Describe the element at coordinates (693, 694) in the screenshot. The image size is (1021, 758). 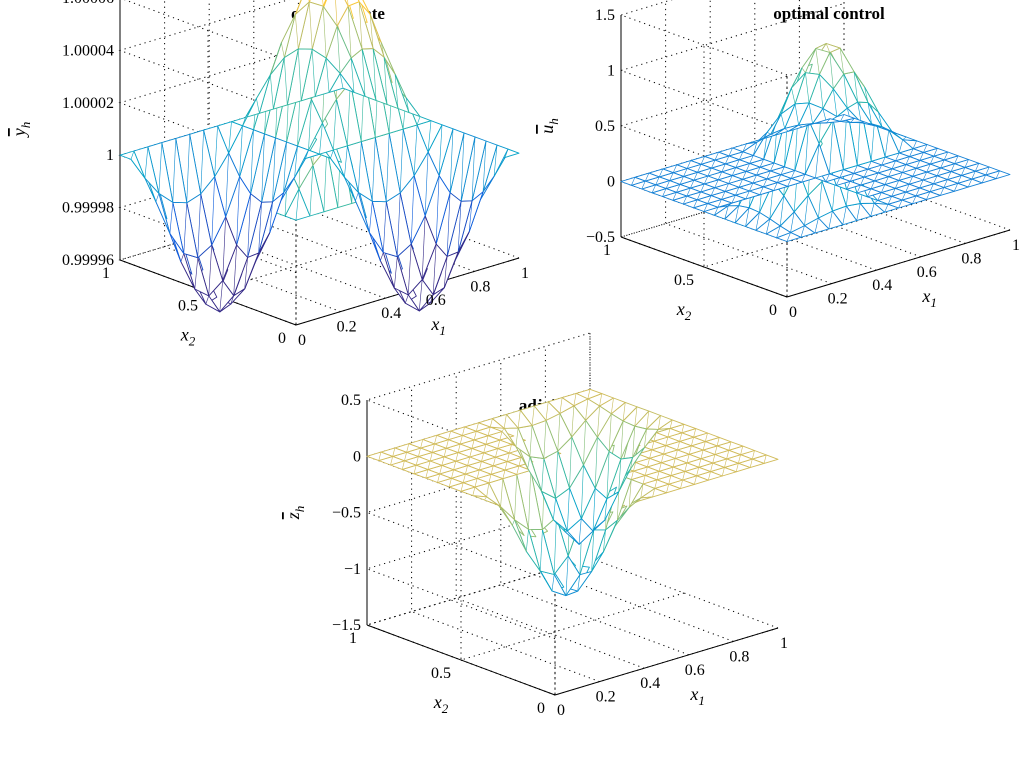
I see `x-axis-label-main: x` at that location.